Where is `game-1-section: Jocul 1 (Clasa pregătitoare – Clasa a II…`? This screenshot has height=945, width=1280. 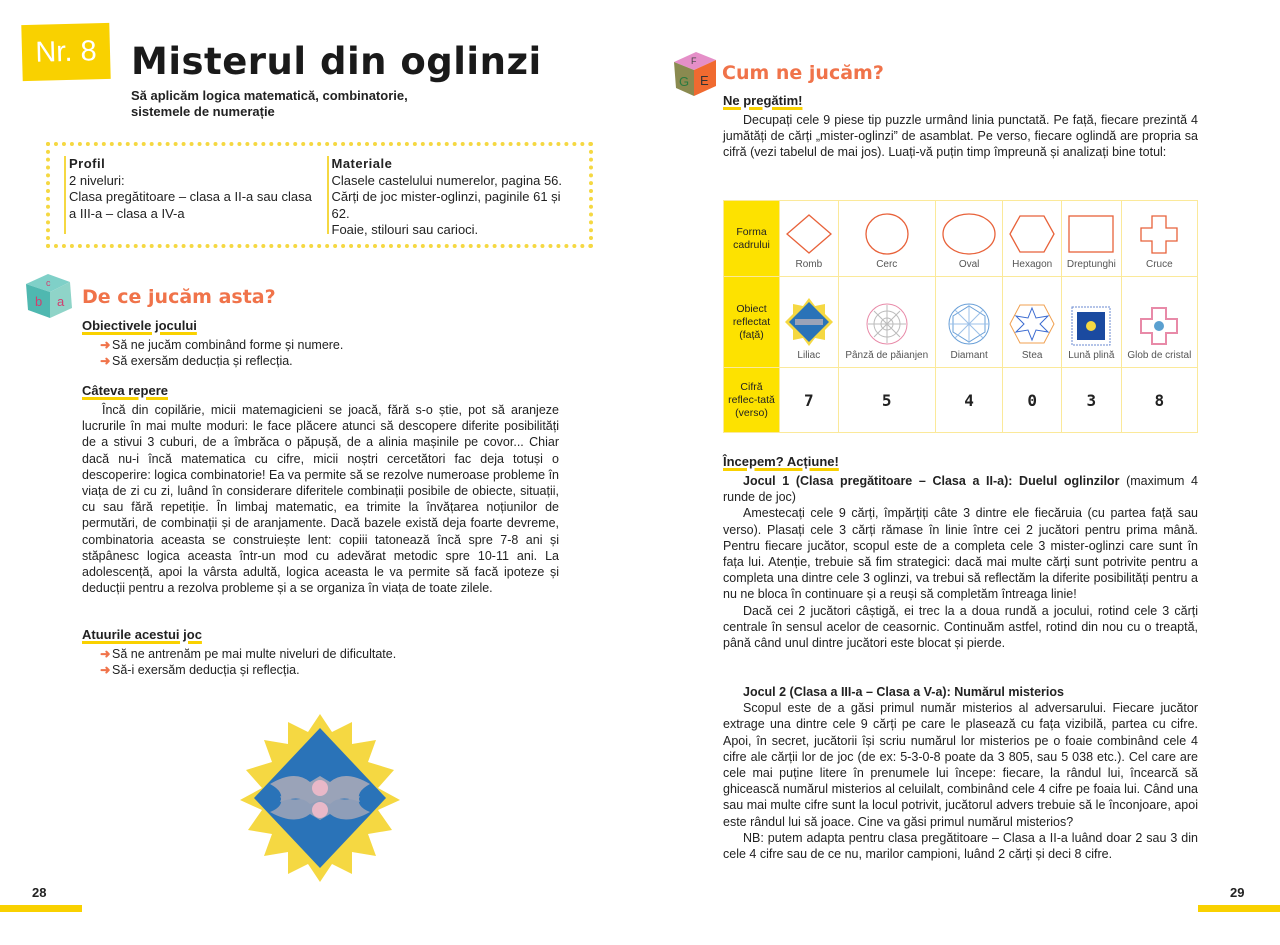 game-1-section: Jocul 1 (Clasa pregătitoare – Clasa a II… is located at coordinates (960, 562).